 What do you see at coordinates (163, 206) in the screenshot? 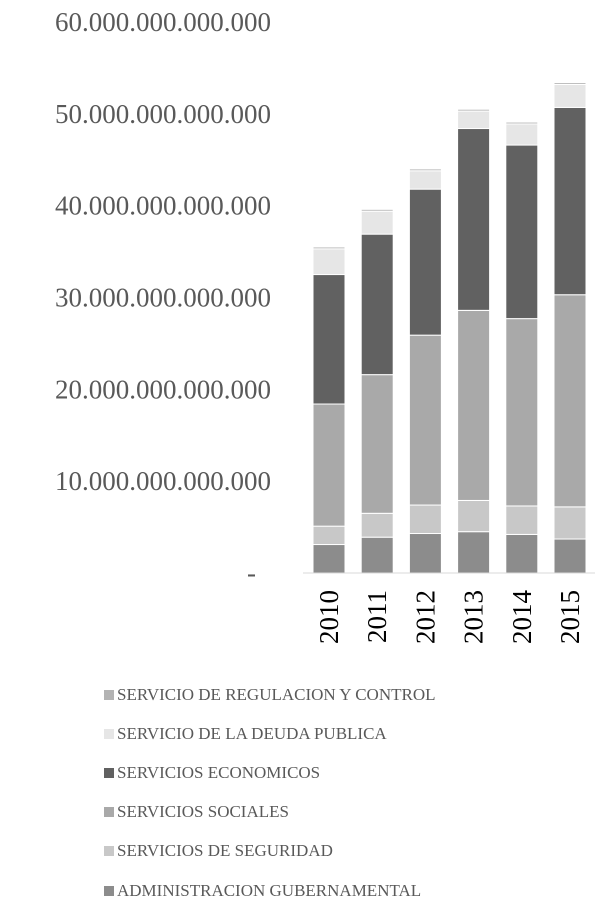
I see `y-tick-label: 40.000.000.000.000` at bounding box center [163, 206].